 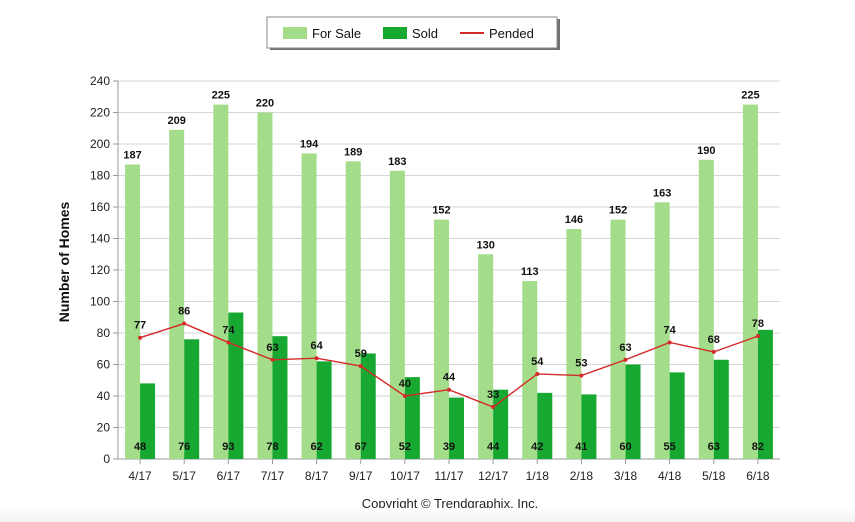 I want to click on x-tick-label: 4/17, so click(x=140, y=476).